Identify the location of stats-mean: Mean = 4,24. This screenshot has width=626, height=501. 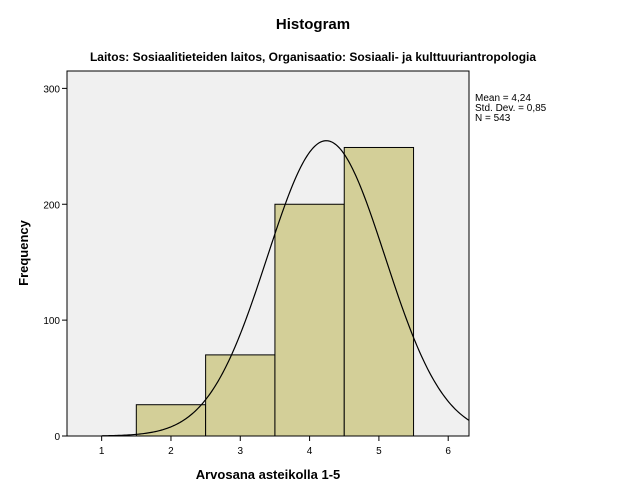
(503, 98).